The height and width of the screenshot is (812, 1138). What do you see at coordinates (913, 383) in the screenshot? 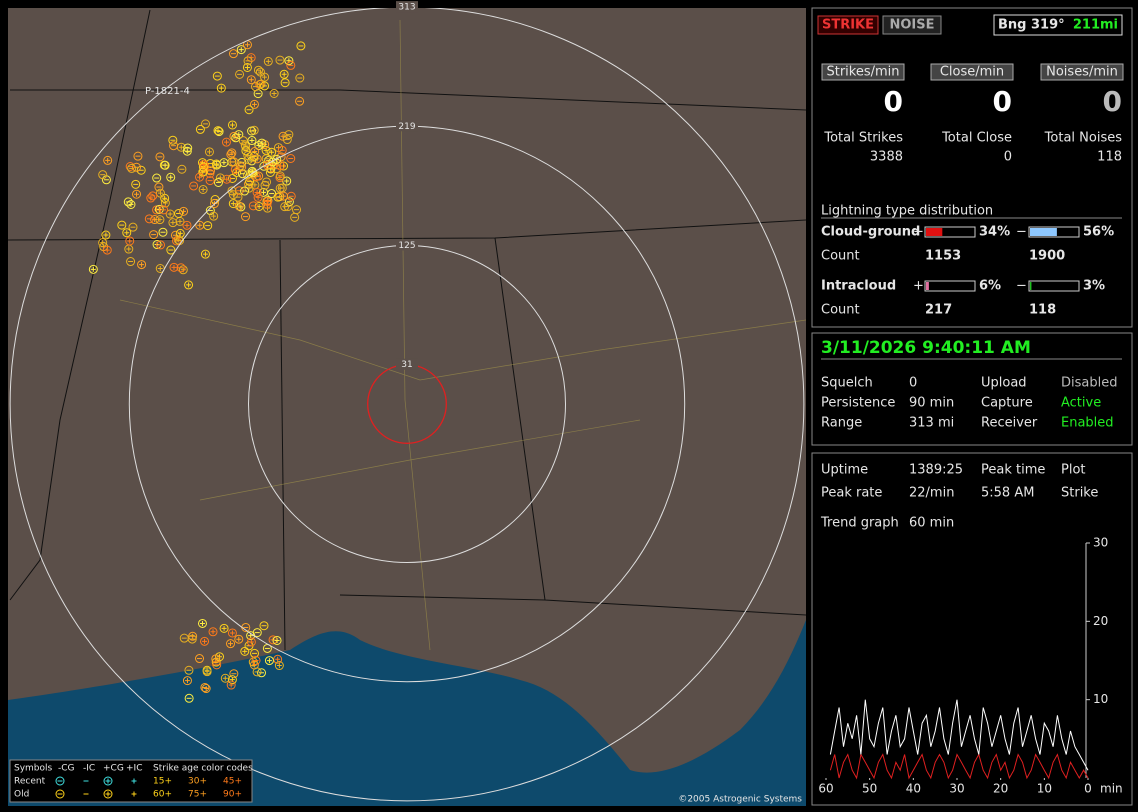
I see `status-field: 0` at bounding box center [913, 383].